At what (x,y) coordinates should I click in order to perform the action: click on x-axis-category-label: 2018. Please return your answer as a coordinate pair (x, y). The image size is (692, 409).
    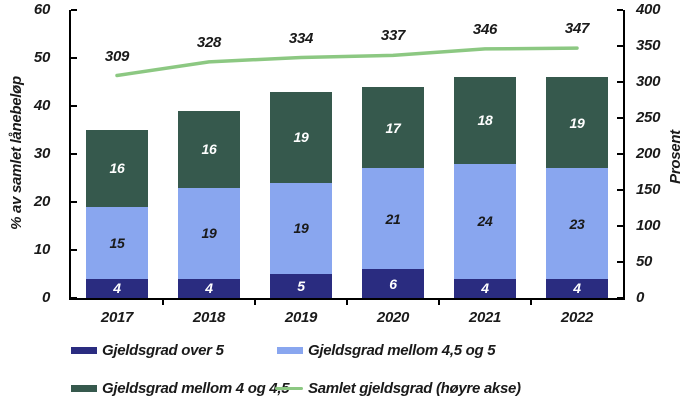
    Looking at the image, I should click on (209, 317).